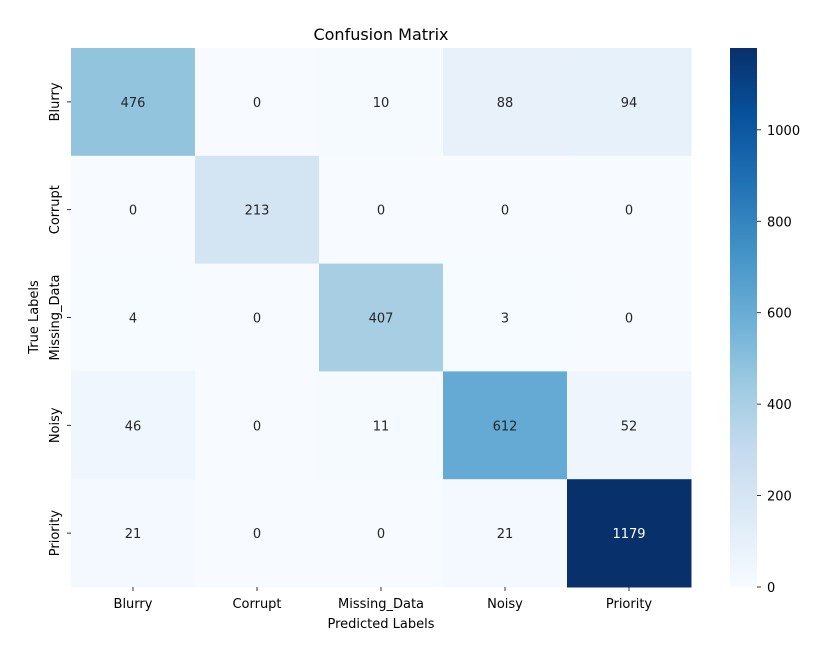  Describe the element at coordinates (743, 317) in the screenshot. I see `colorbar-gradient` at that location.